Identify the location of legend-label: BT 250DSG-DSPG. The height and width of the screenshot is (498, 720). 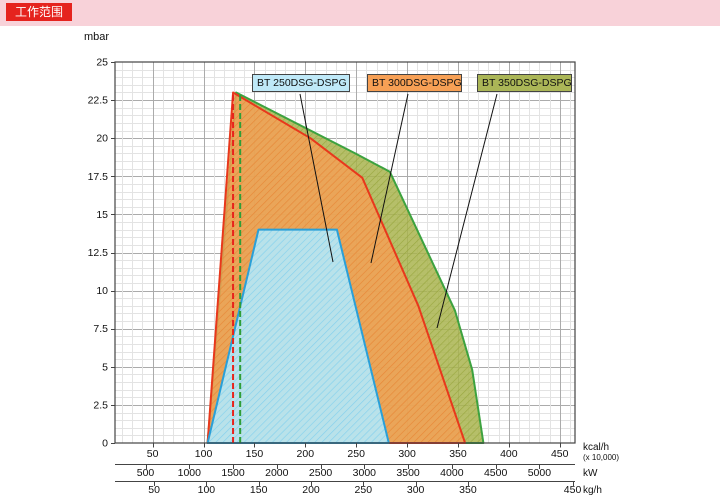
(302, 83).